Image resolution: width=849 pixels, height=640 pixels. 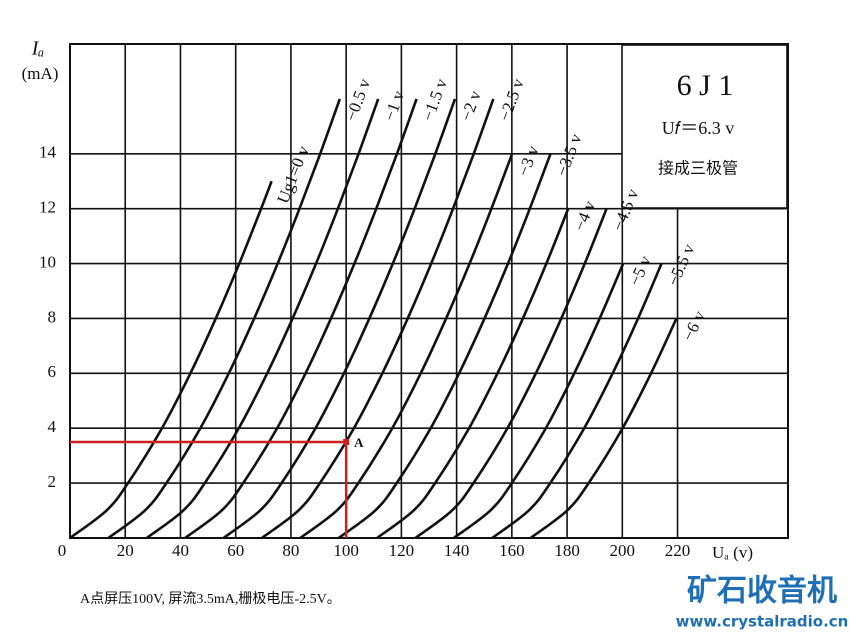 What do you see at coordinates (705, 85) in the screenshot?
I see `info-title: 6 J 1` at bounding box center [705, 85].